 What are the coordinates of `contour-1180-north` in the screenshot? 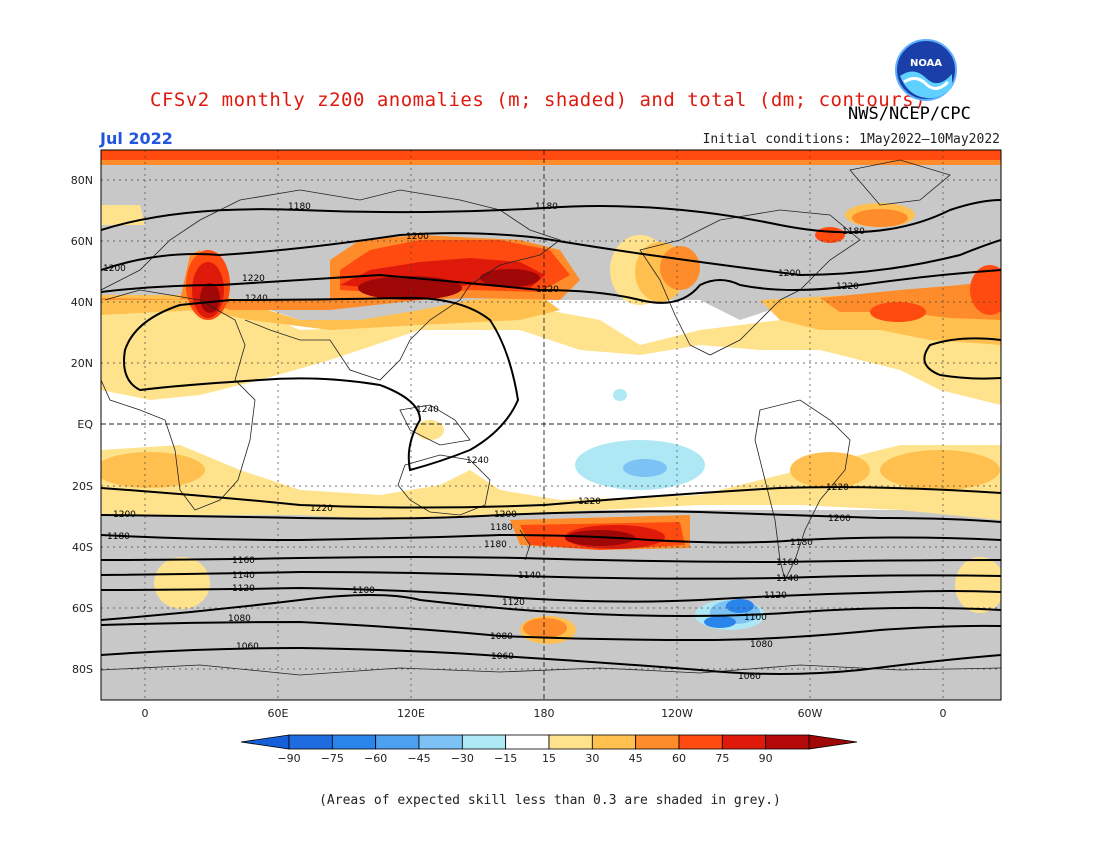 It's located at (551, 216).